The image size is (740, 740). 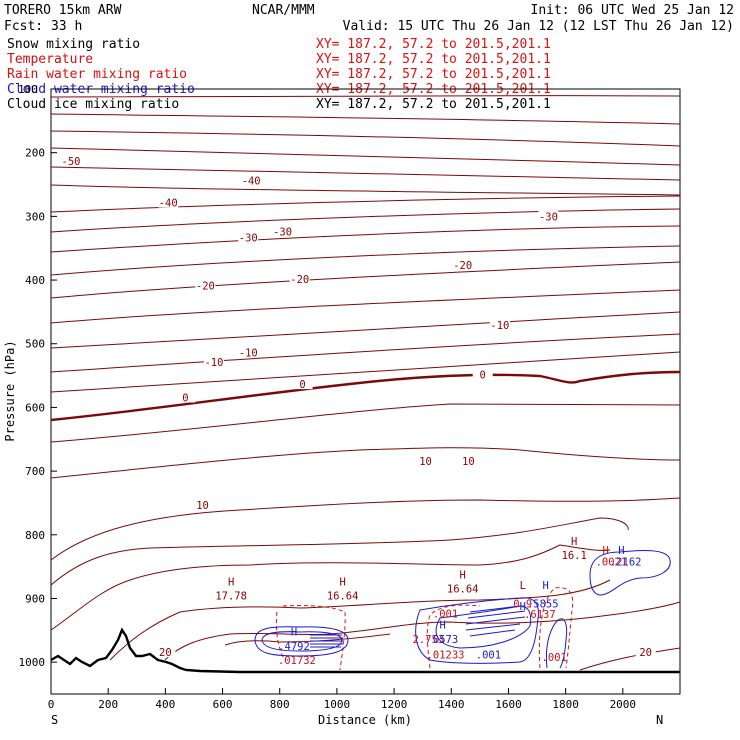 I want to click on x-tick-label: 1800, so click(x=565, y=704).